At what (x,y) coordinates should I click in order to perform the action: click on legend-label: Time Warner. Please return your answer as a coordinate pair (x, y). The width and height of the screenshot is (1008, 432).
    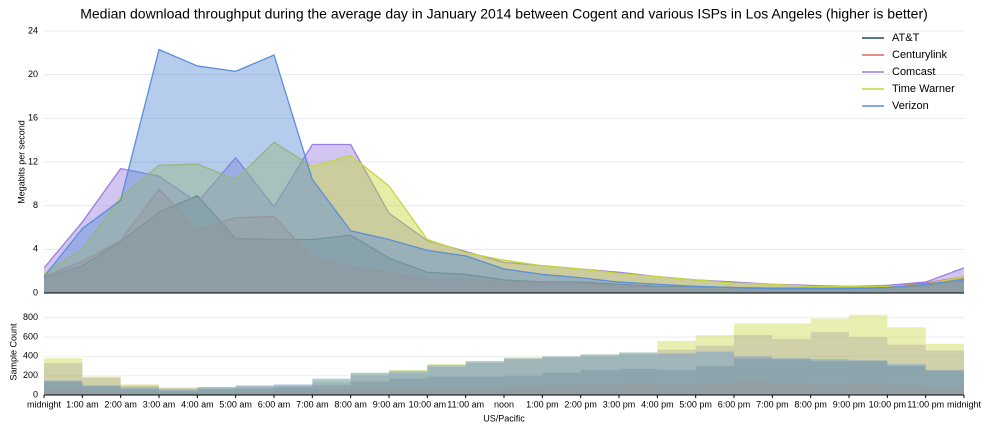
    Looking at the image, I should click on (923, 89).